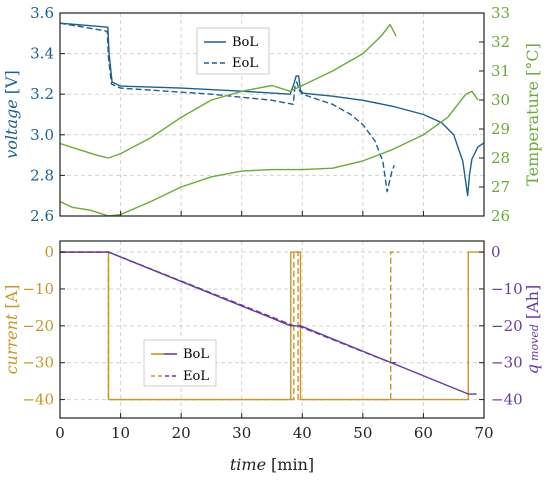 Image resolution: width=550 pixels, height=504 pixels. I want to click on x-tick-label: 10, so click(120, 433).